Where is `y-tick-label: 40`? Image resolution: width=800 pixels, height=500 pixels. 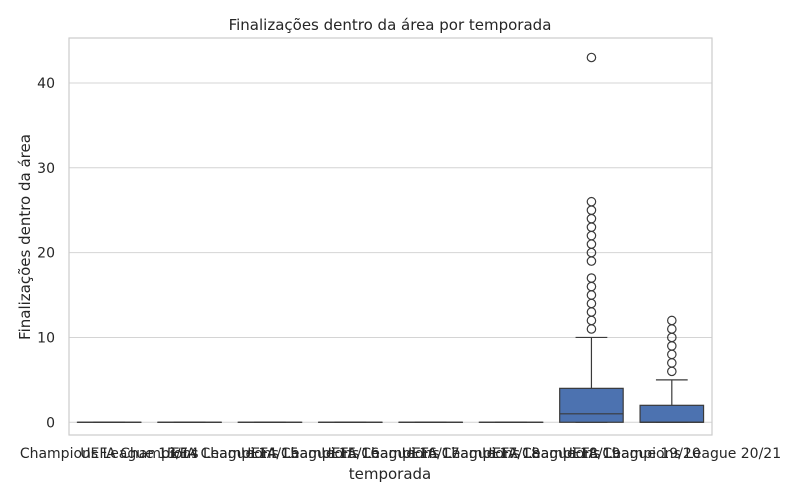 y-tick-label: 40 is located at coordinates (46, 84).